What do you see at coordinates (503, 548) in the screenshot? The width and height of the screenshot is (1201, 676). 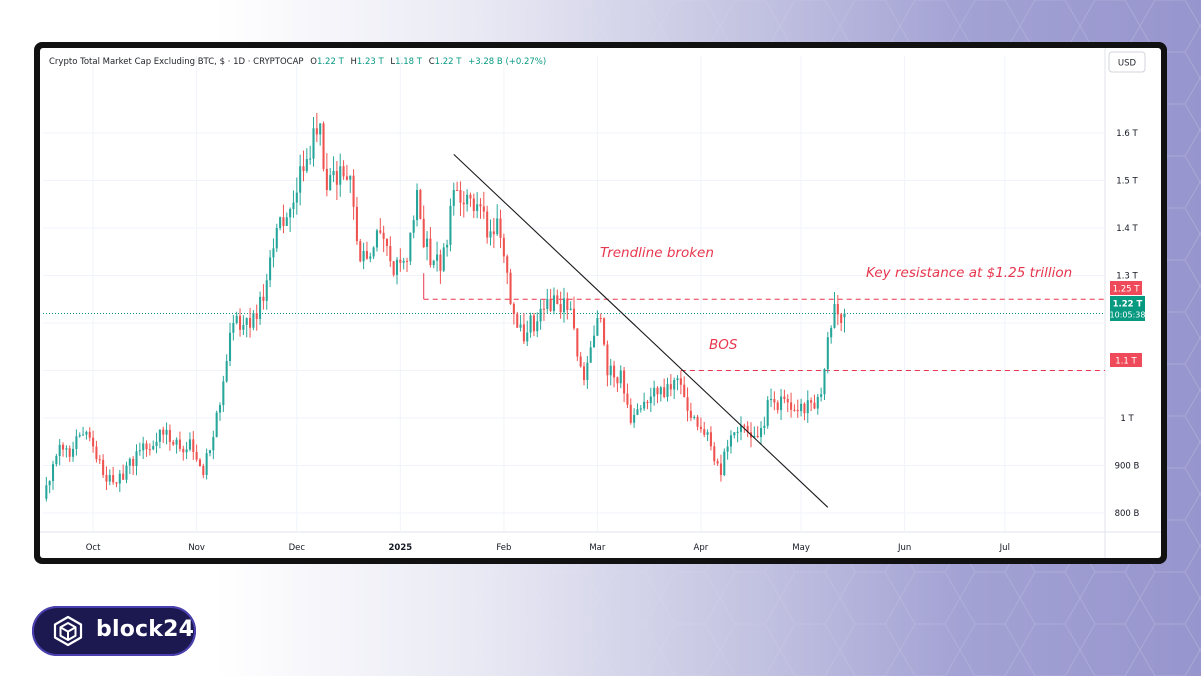 I see `x-tick-label: Feb` at bounding box center [503, 548].